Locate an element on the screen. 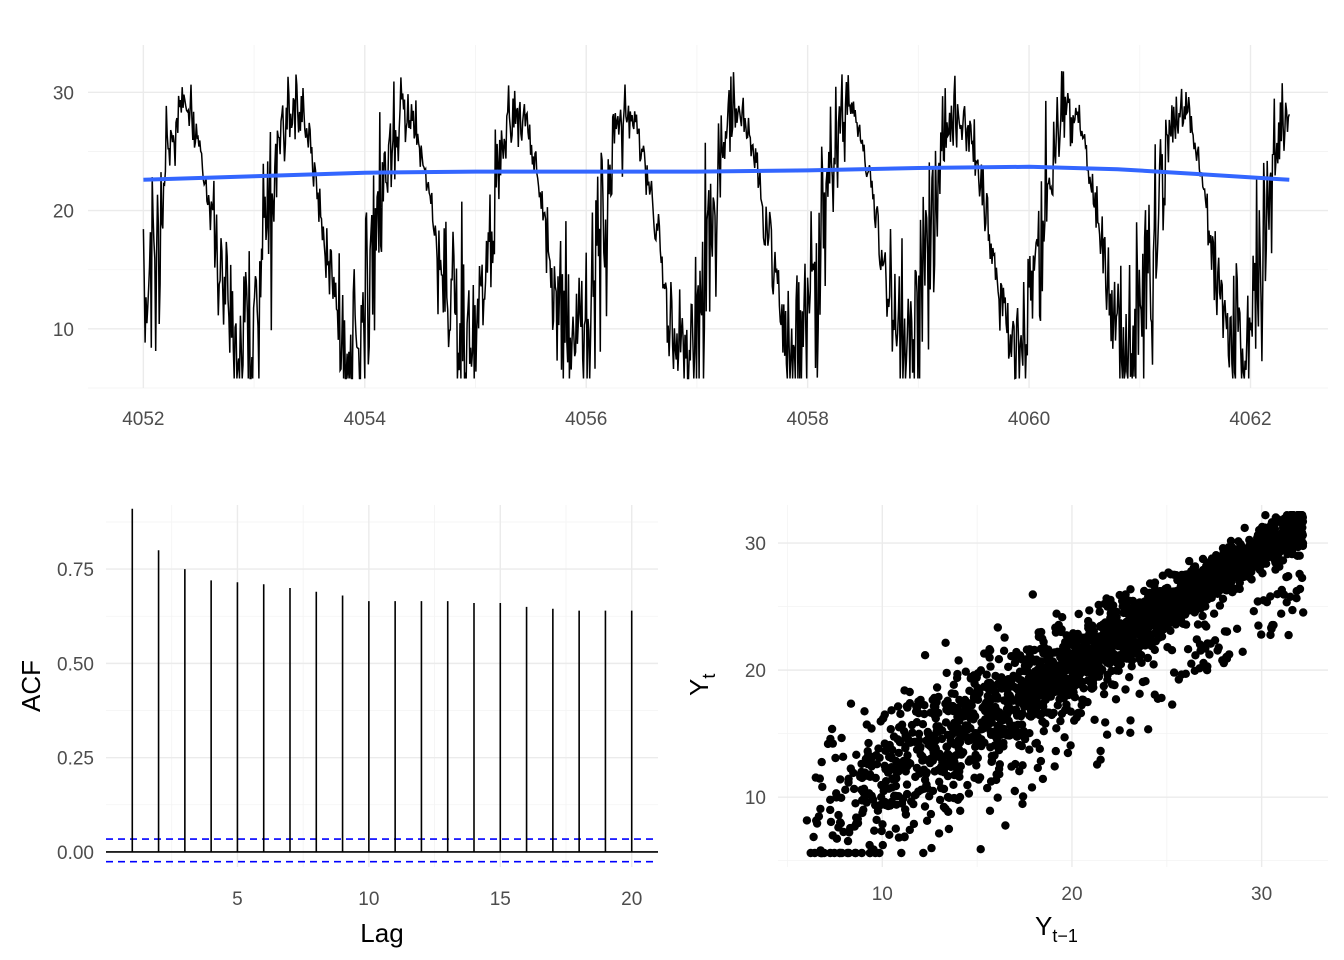 The width and height of the screenshot is (1344, 960). acf-y-axis-title: ACF is located at coordinates (31, 686).